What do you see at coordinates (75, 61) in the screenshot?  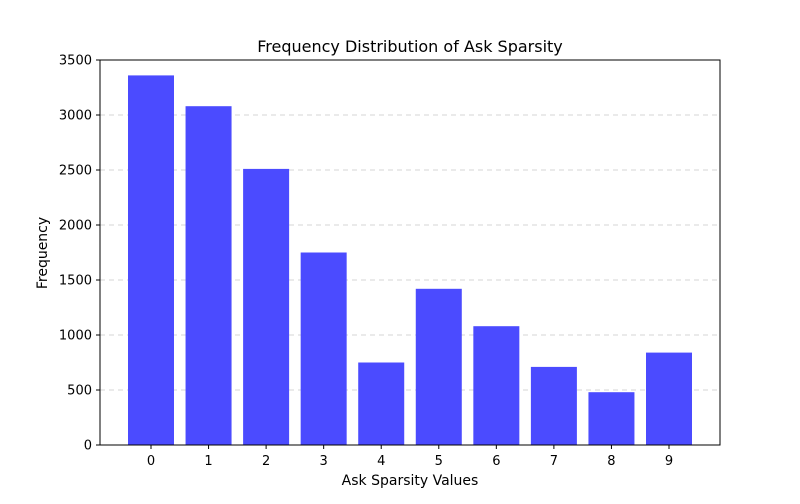 I see `y-tick-label: 3500` at bounding box center [75, 61].